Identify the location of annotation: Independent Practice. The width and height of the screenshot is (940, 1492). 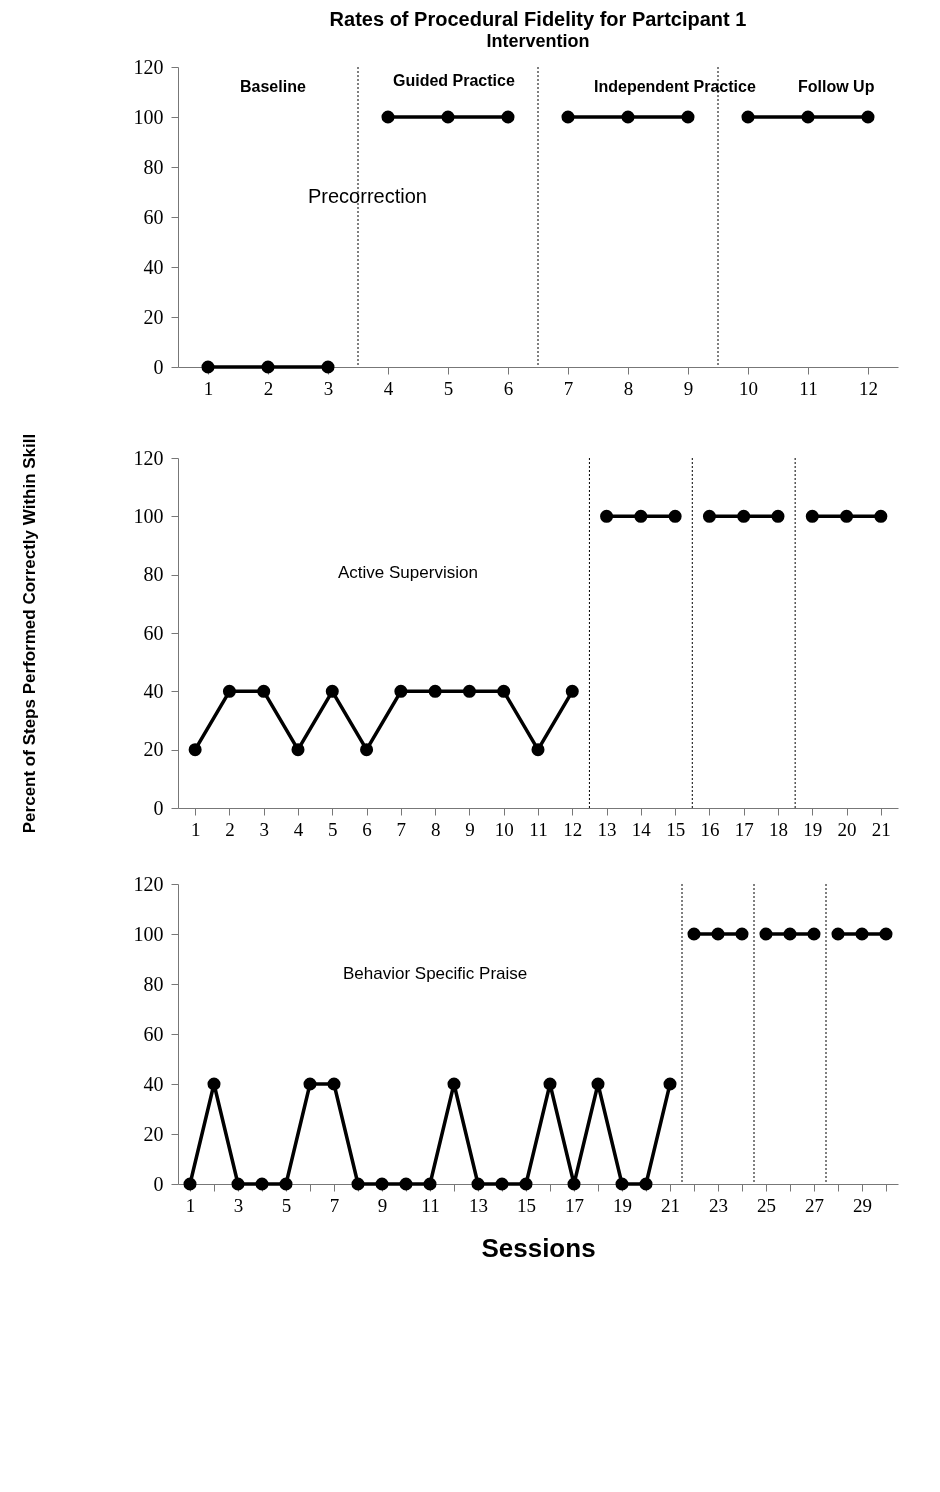
(675, 86).